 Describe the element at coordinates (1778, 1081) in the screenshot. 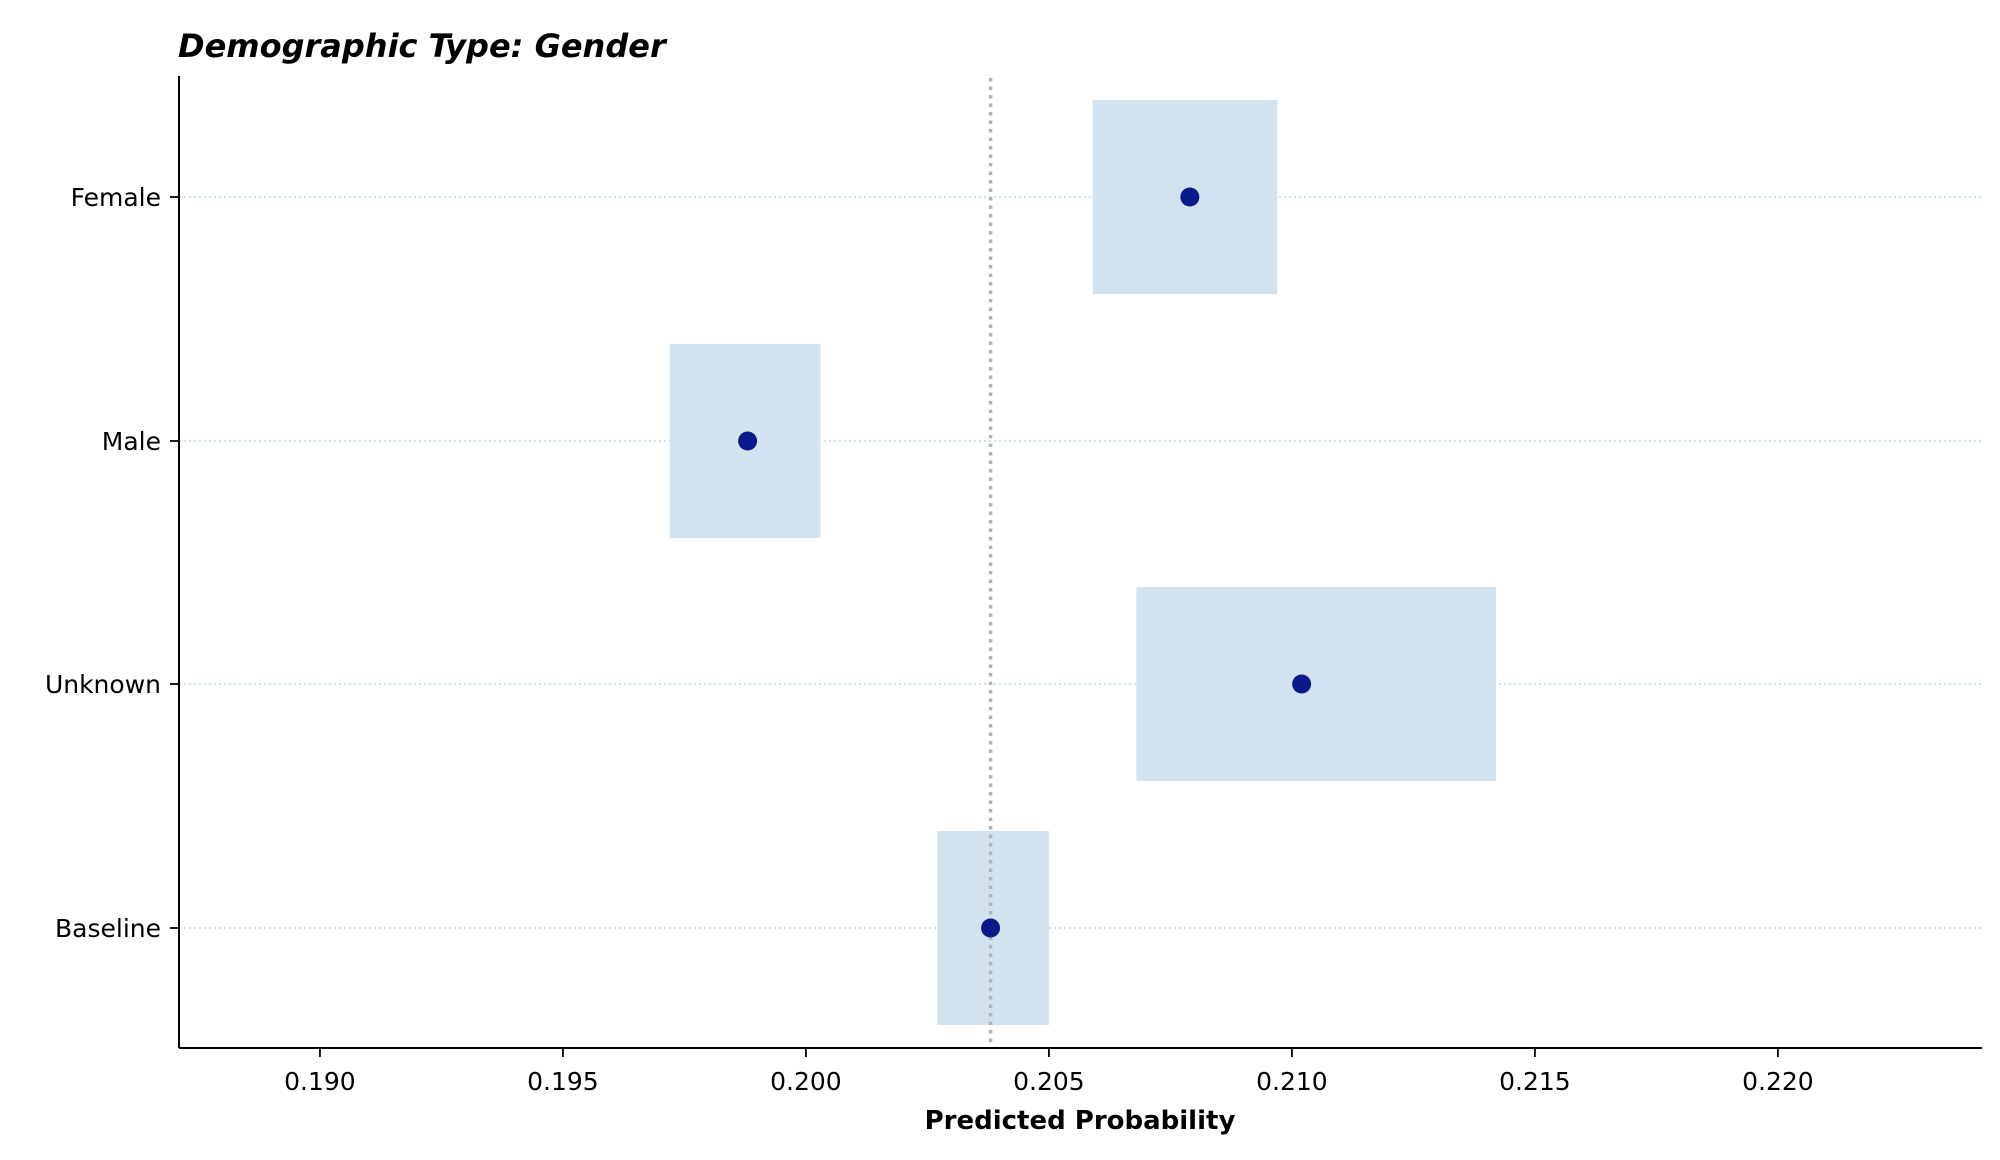

I see `x-tick-label: 0.220` at that location.